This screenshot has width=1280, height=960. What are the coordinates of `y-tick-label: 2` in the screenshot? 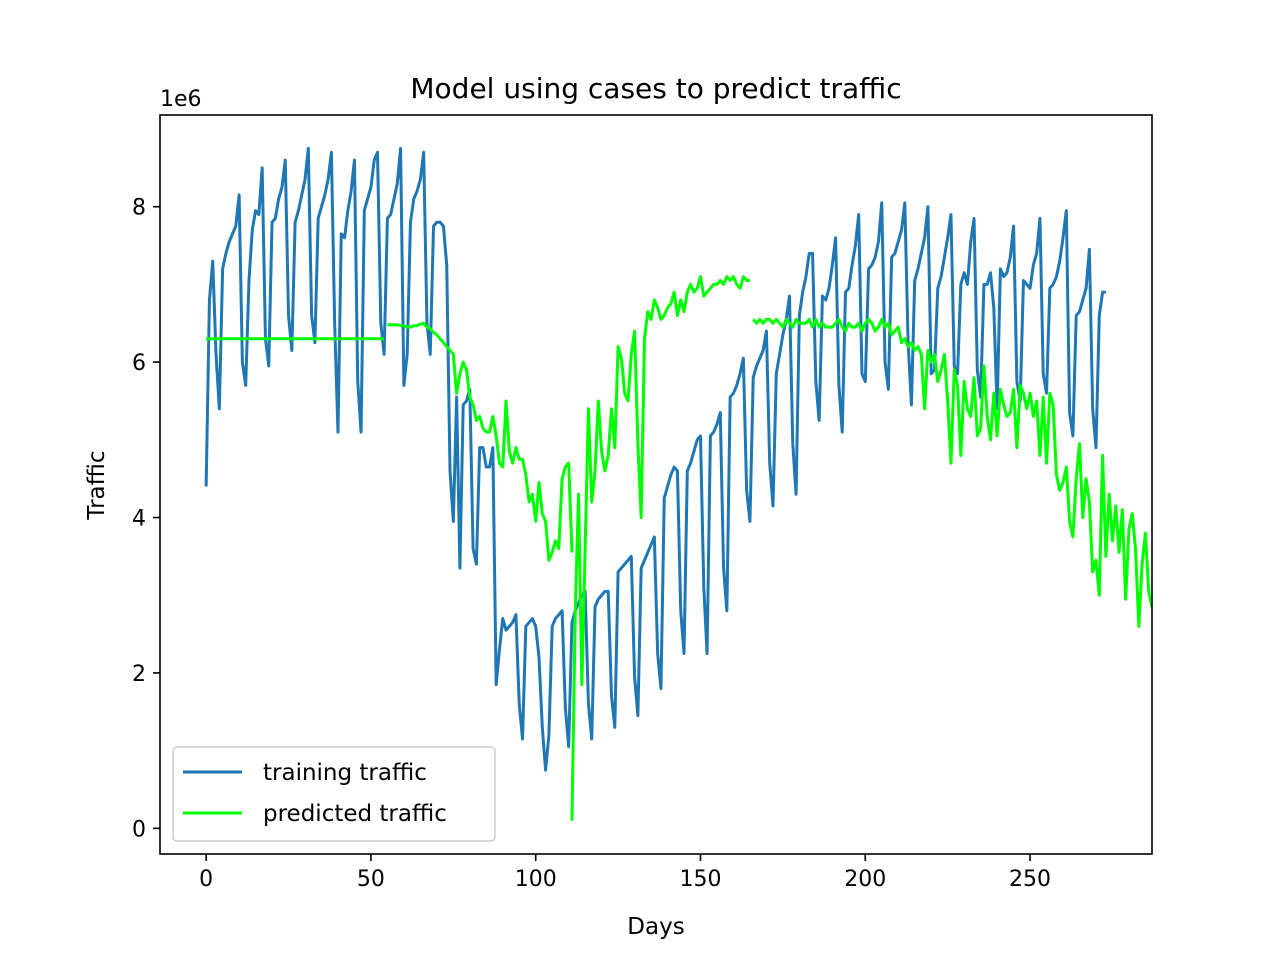 It's located at (139, 674).